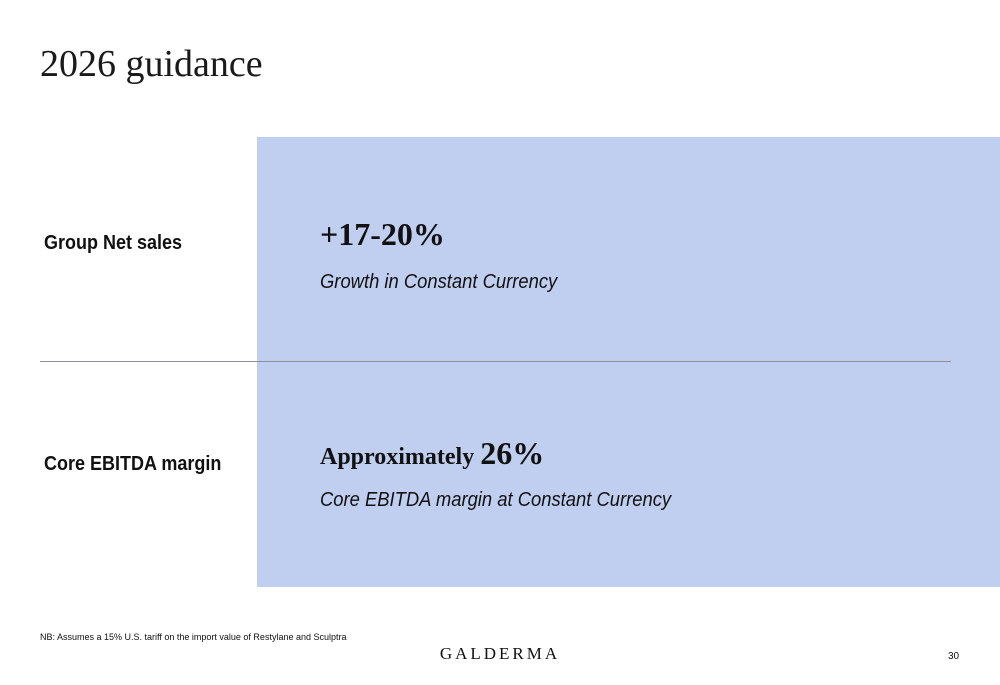 This screenshot has width=1000, height=685. I want to click on row-label: Core EBITDA margin, so click(133, 464).